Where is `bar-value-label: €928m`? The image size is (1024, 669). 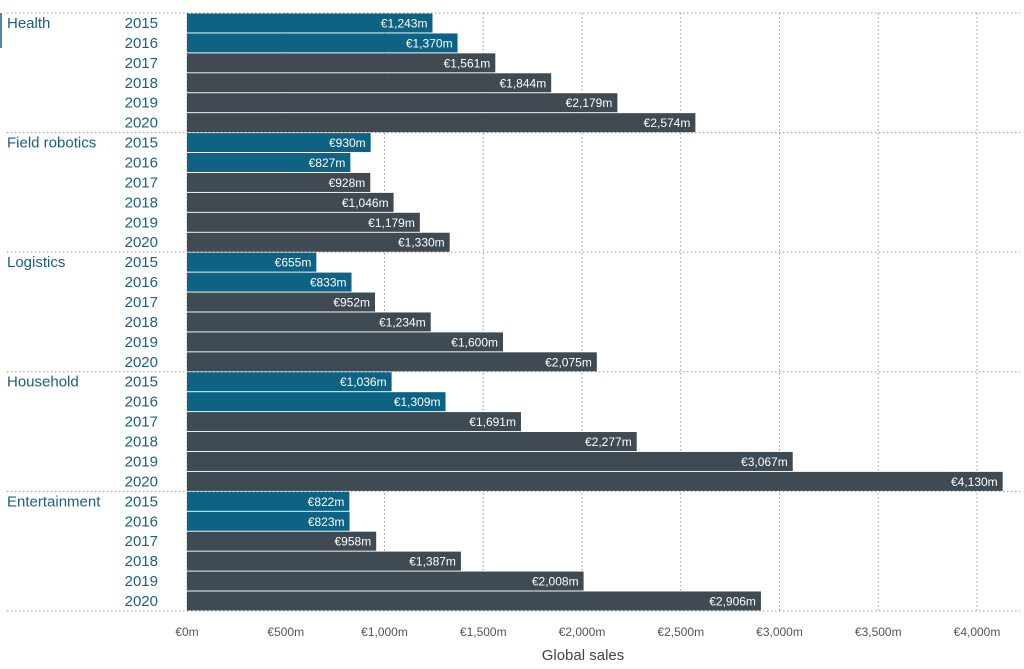 bar-value-label: €928m is located at coordinates (347, 183).